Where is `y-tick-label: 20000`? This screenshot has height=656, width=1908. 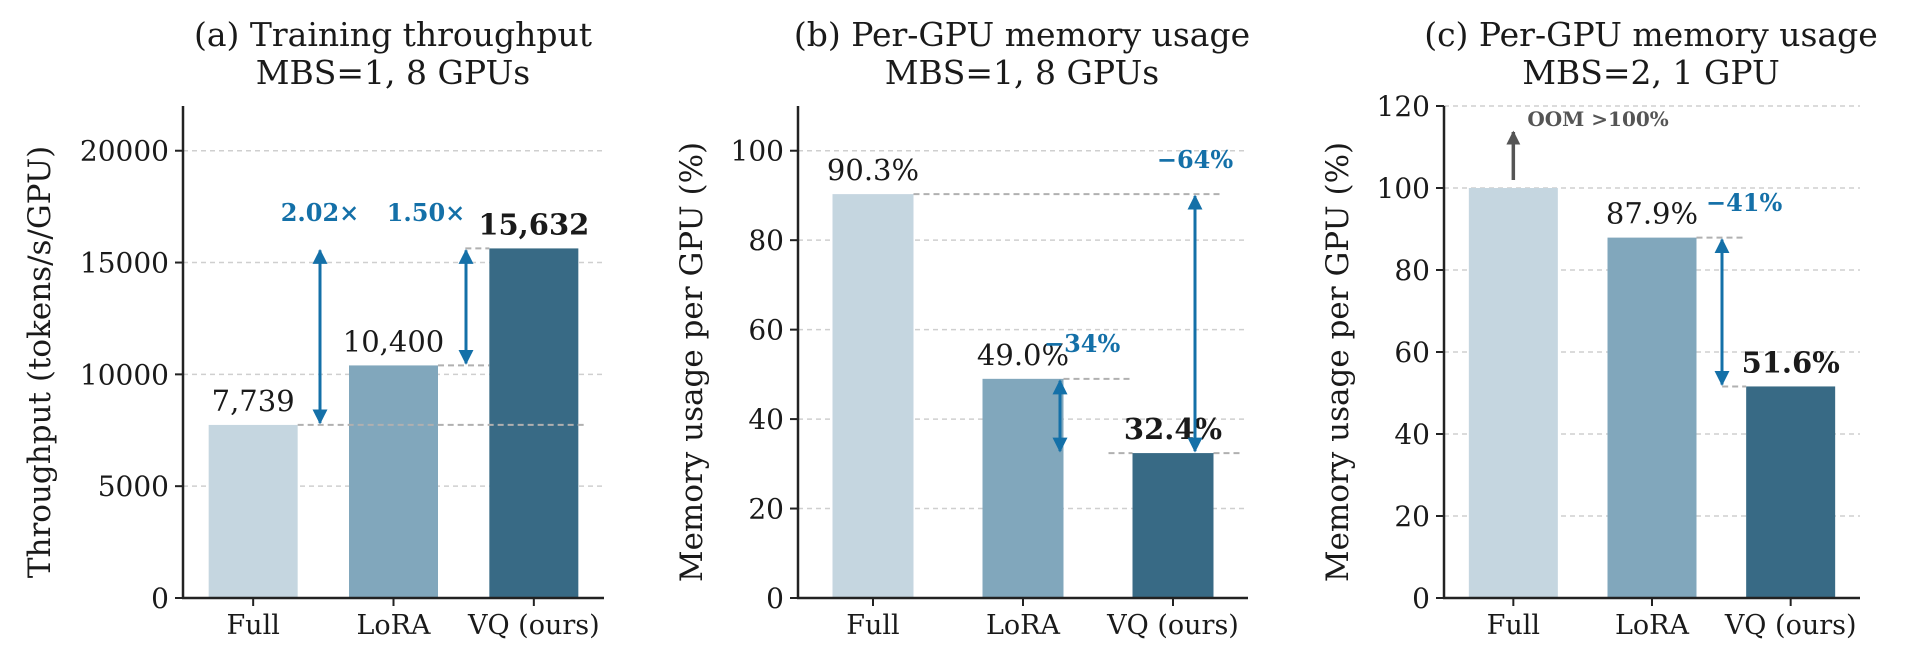
y-tick-label: 20000 is located at coordinates (124, 151).